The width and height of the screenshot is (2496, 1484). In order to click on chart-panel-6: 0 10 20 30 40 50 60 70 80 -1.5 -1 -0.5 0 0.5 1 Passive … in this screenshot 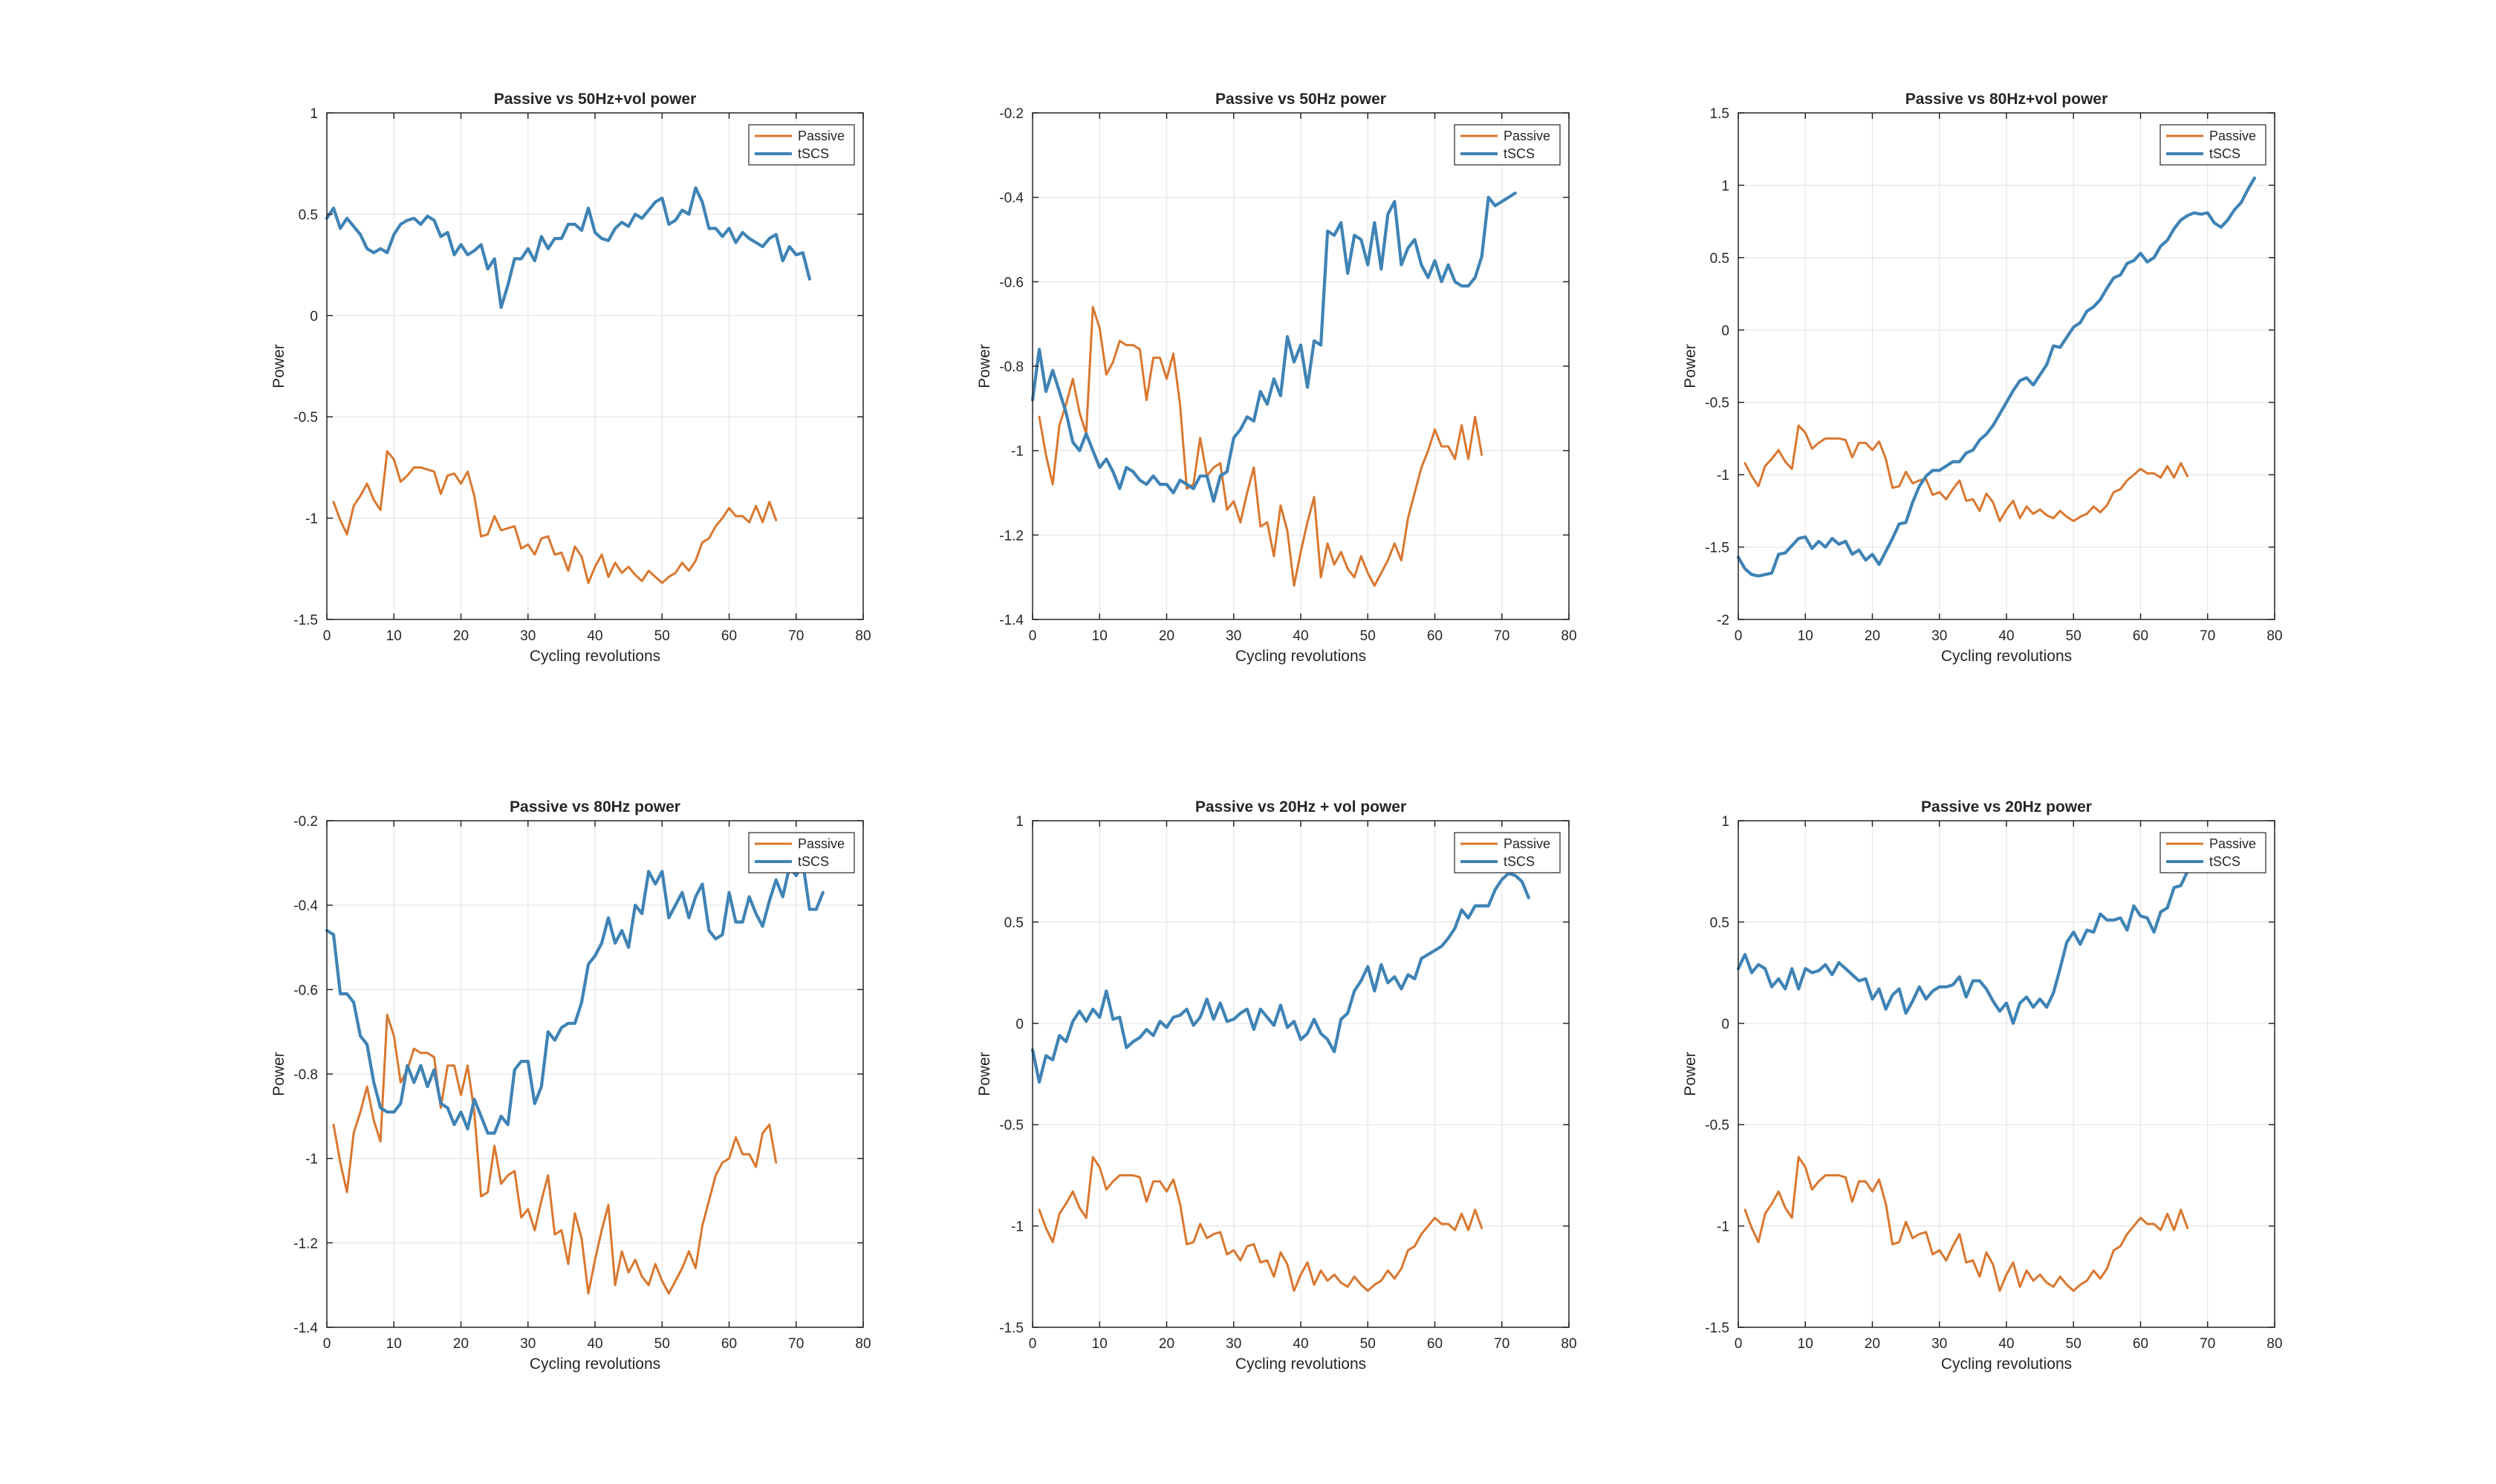, I will do `click(1982, 1085)`.